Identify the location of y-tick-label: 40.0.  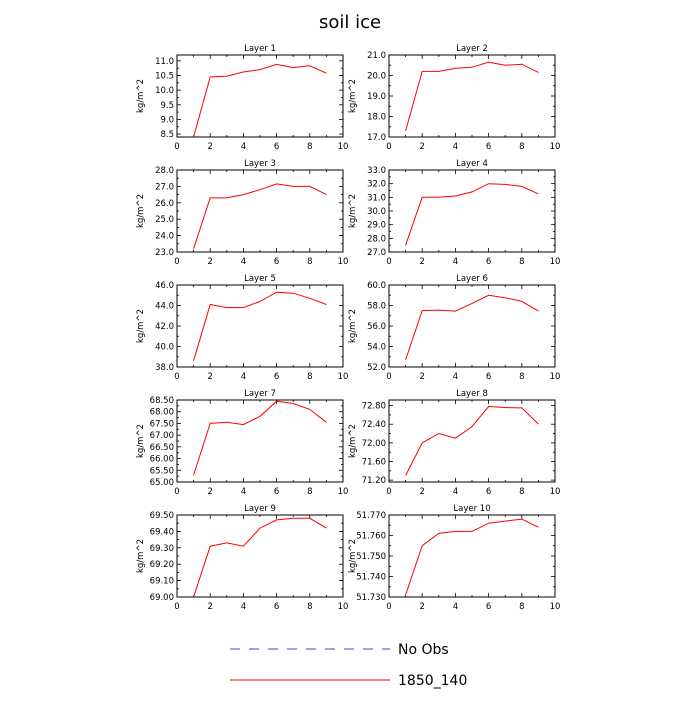
(164, 348).